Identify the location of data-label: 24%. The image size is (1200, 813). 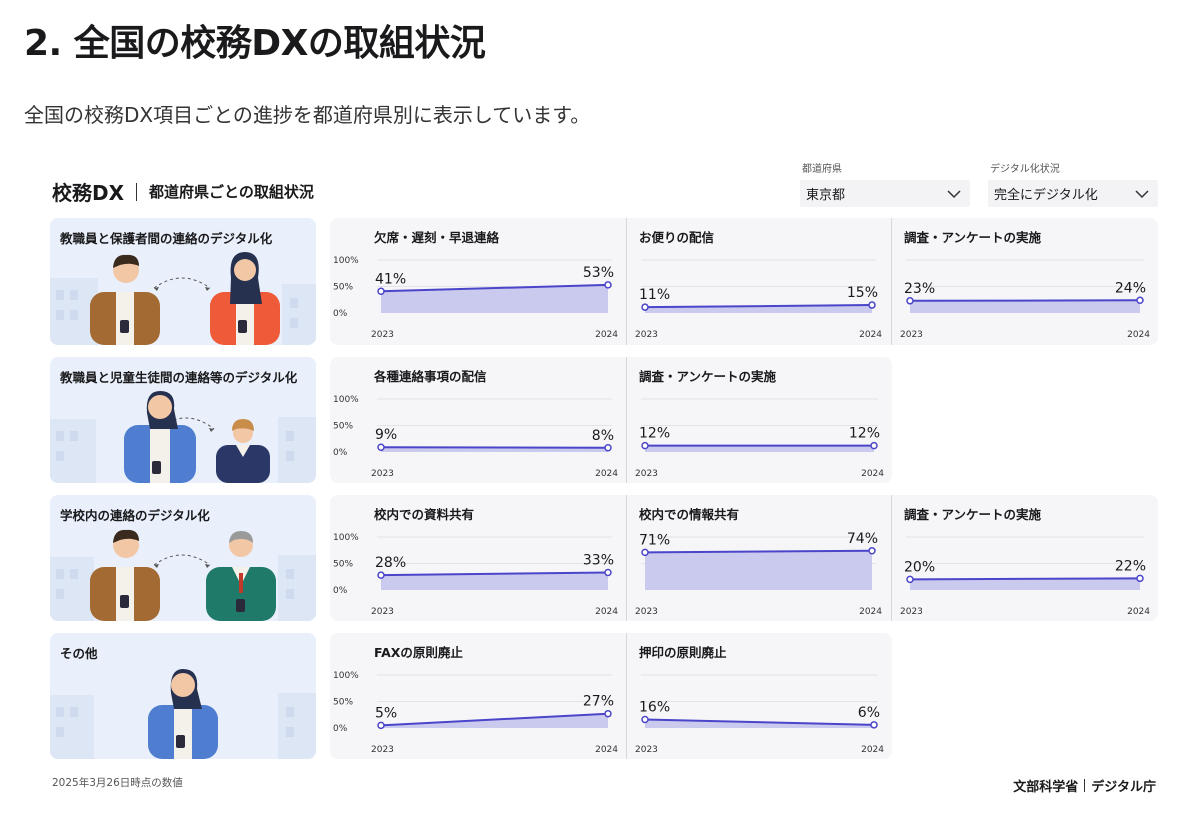
(1130, 288).